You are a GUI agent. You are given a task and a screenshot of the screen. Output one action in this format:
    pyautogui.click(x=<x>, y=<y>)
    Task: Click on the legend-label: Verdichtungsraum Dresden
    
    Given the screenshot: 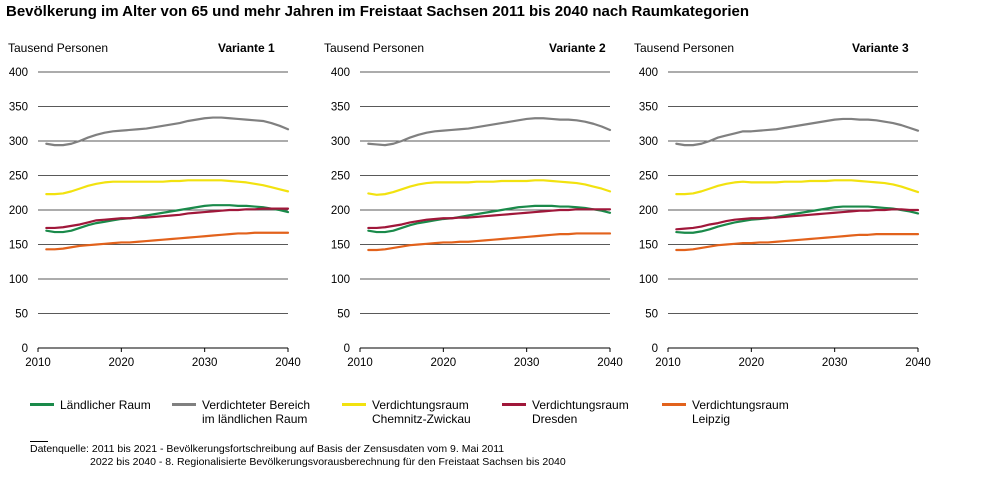 What is the action you would take?
    pyautogui.click(x=580, y=412)
    